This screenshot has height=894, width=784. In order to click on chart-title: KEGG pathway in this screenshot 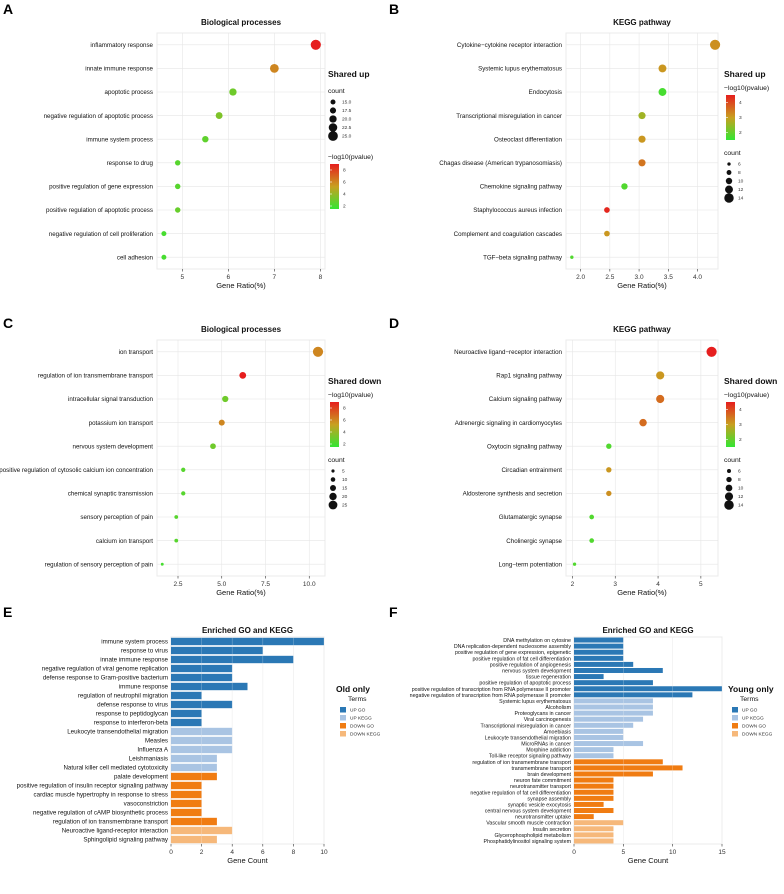, I will do `click(642, 329)`.